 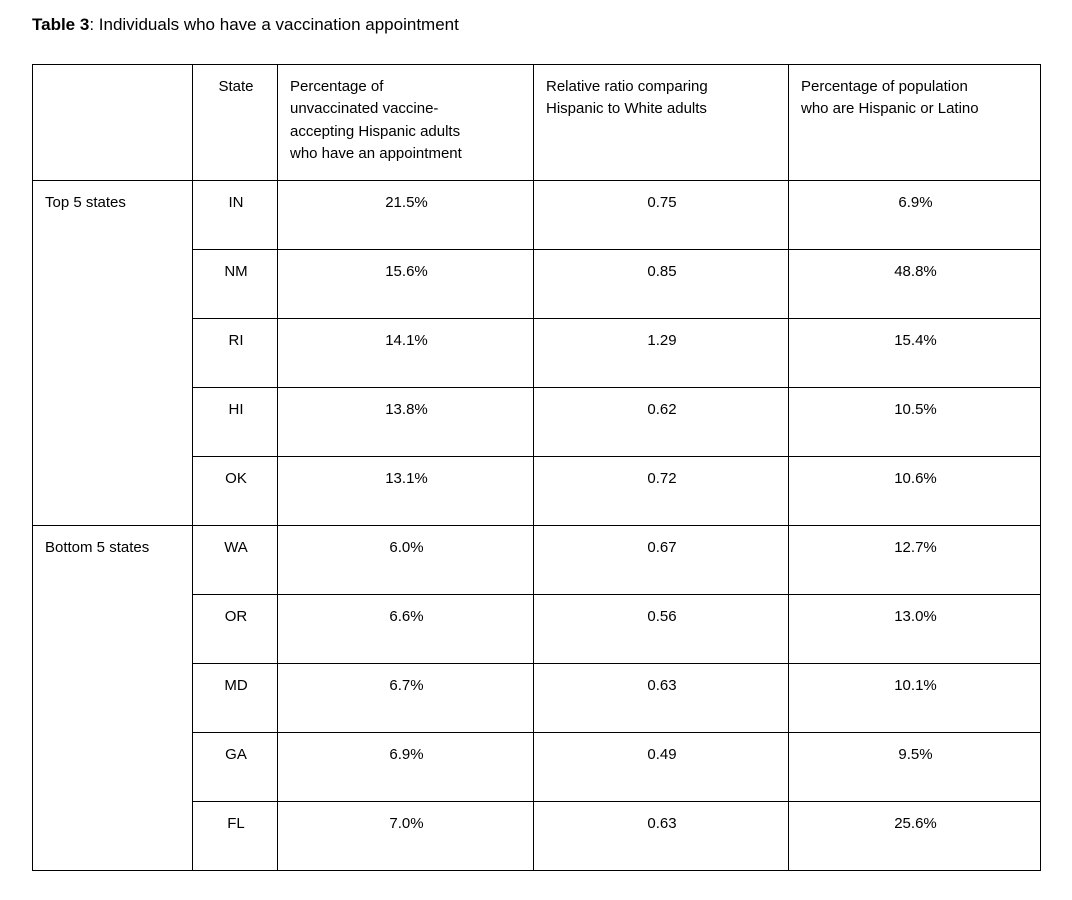 What do you see at coordinates (235, 421) in the screenshot?
I see `state-cell: HI` at bounding box center [235, 421].